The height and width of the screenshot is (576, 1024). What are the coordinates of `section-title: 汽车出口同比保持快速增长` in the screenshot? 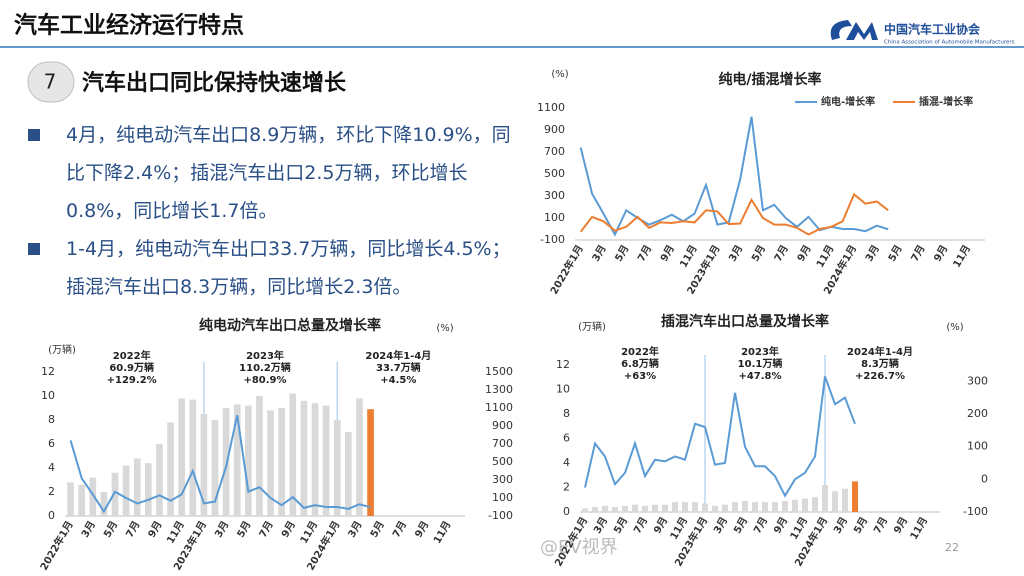 It's located at (214, 83).